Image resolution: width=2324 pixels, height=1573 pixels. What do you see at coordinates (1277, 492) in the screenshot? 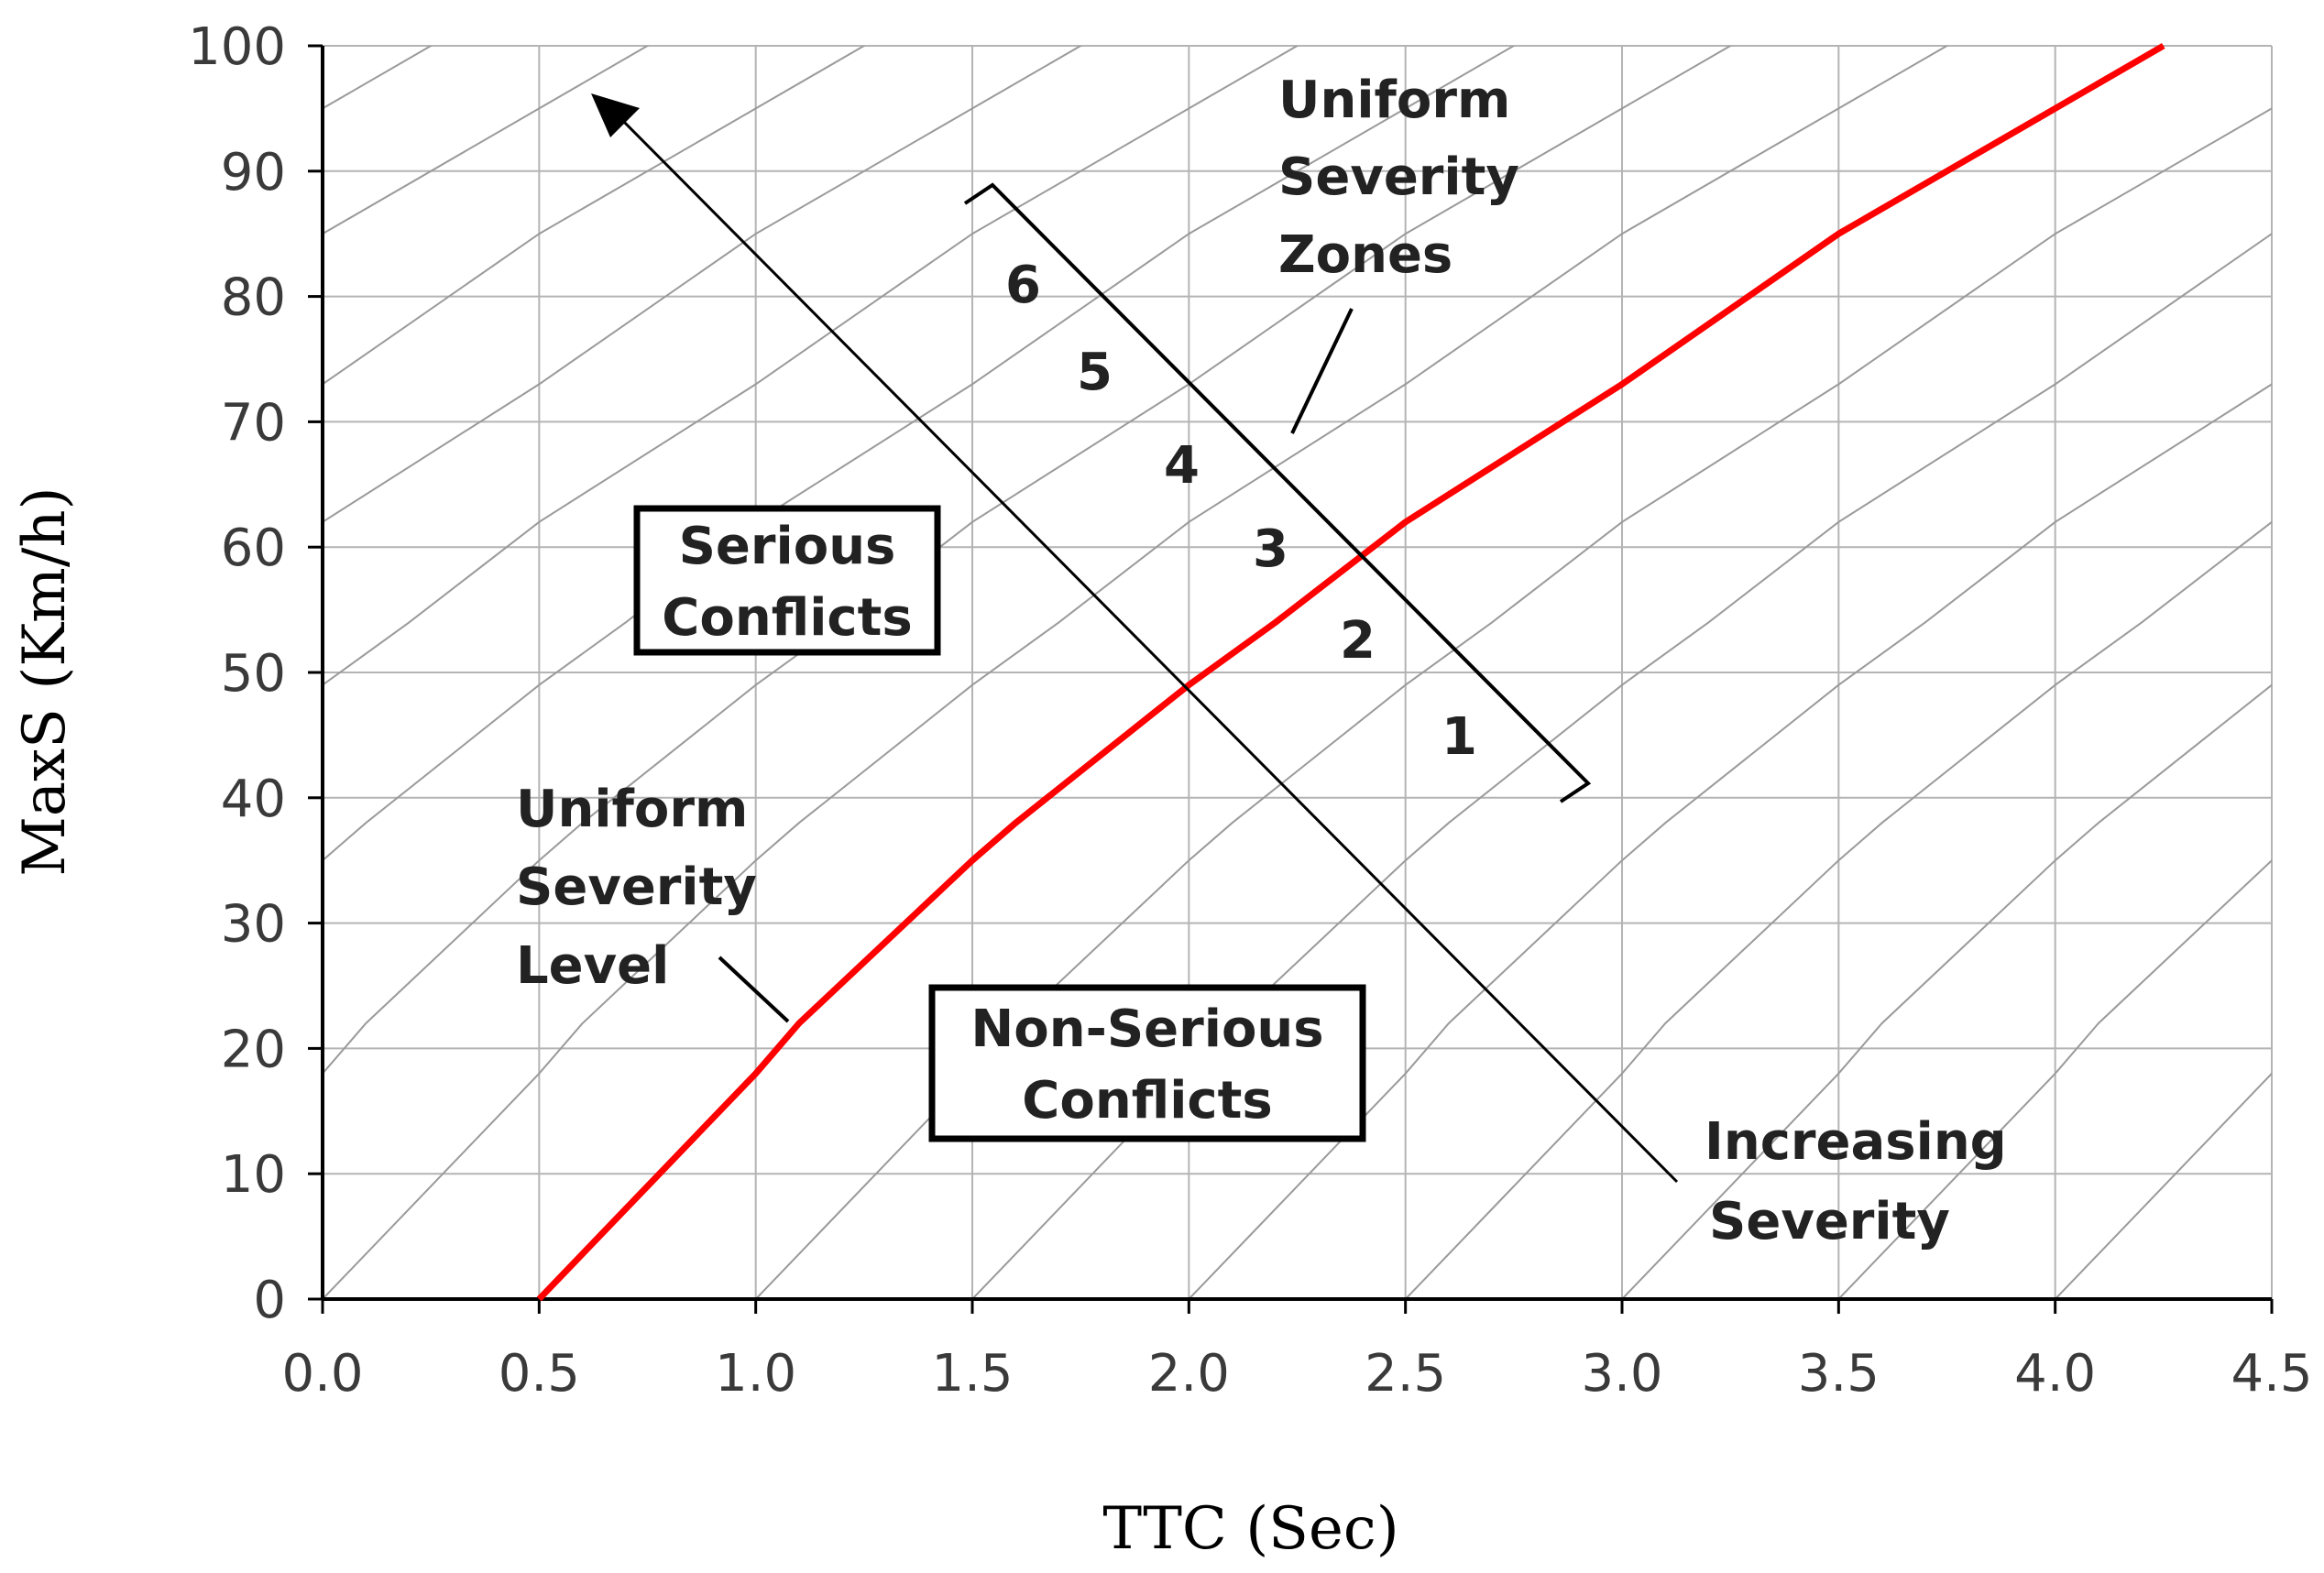
I see `severity-zone-bracket` at bounding box center [1277, 492].